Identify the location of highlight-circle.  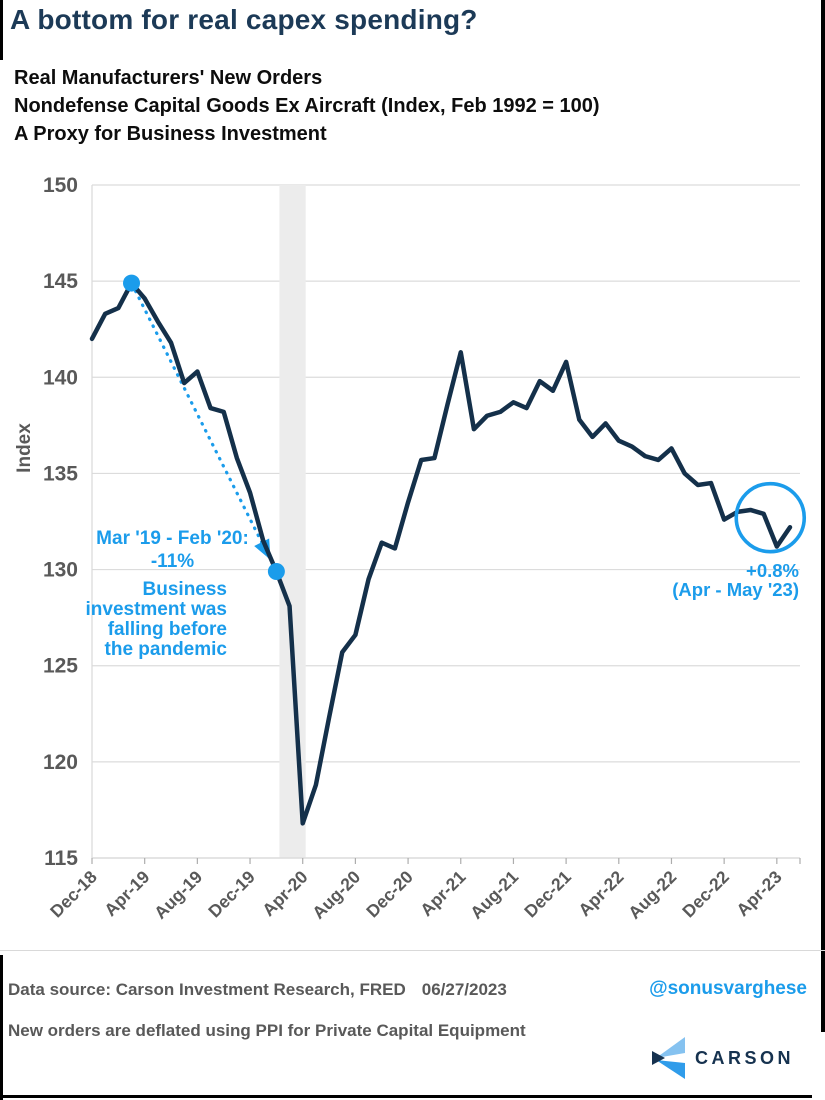
(770, 517).